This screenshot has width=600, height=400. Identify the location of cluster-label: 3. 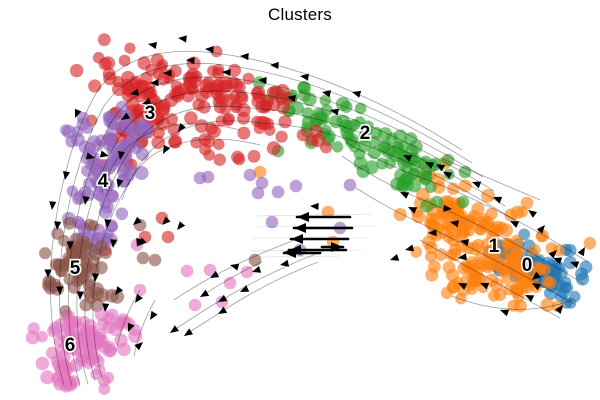
(150, 113).